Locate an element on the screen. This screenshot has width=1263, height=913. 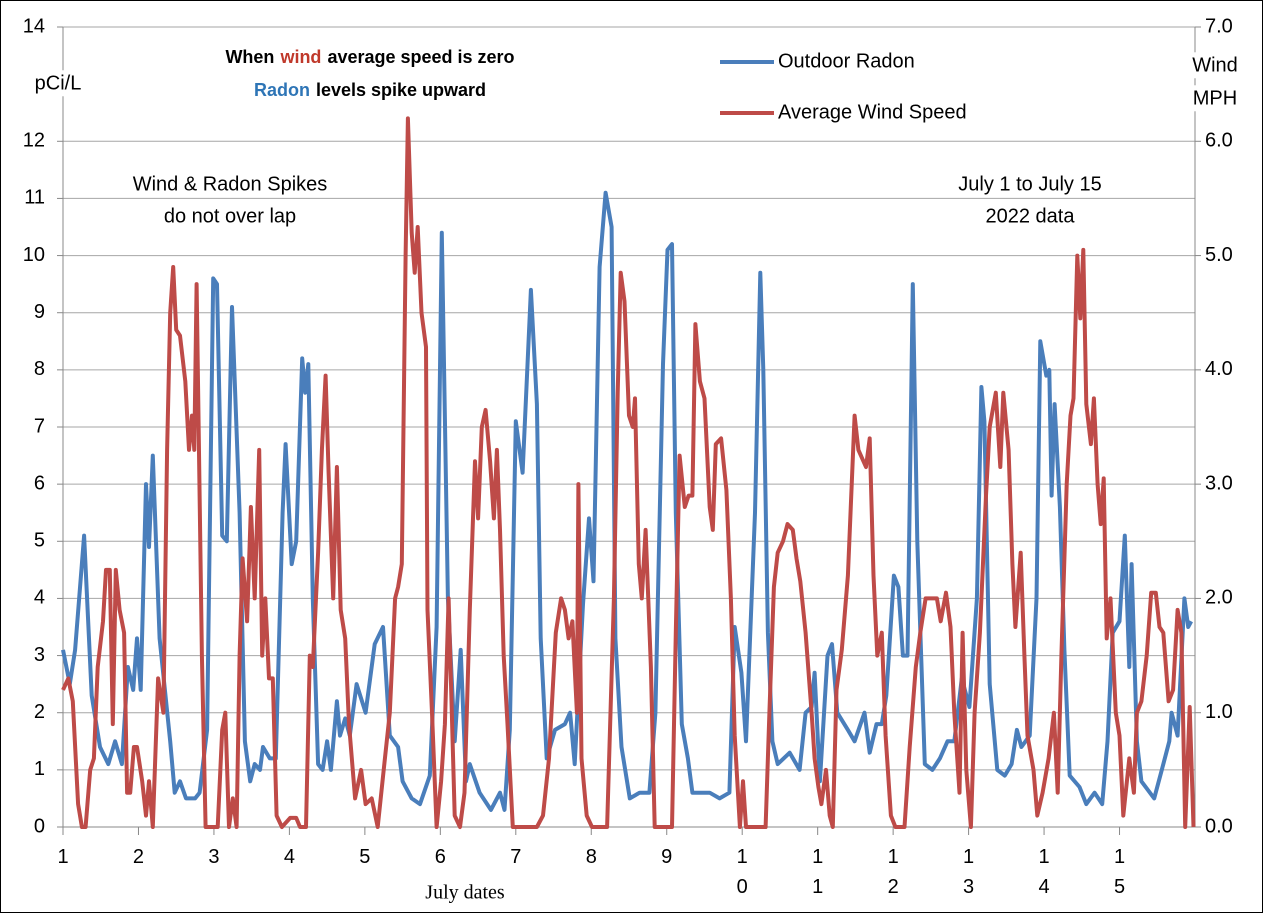
y2-tick-label: 0.0 is located at coordinates (1219, 826).